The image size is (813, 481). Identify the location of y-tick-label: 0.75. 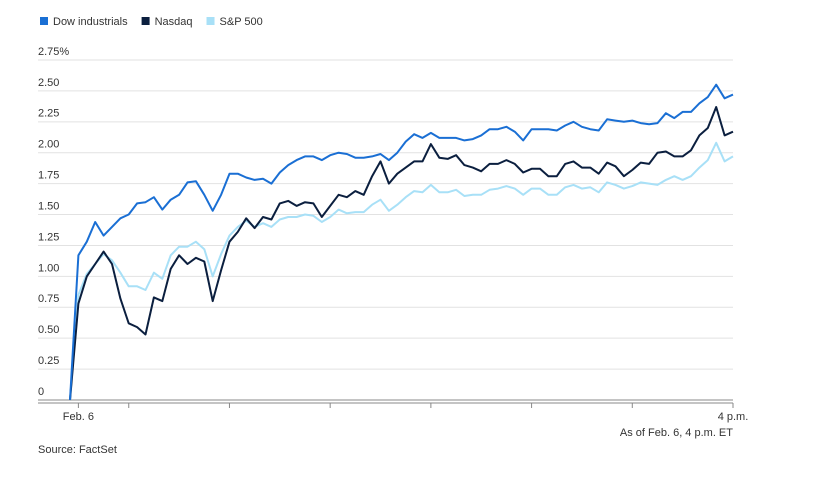
(48, 299).